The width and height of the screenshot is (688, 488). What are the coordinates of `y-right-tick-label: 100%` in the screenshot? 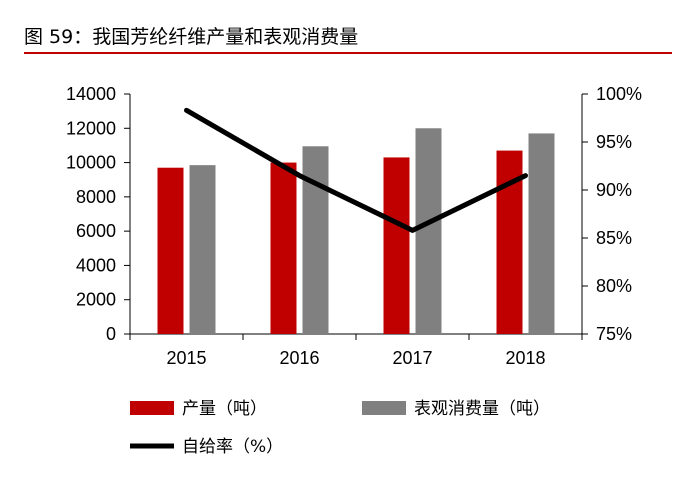 It's located at (619, 94).